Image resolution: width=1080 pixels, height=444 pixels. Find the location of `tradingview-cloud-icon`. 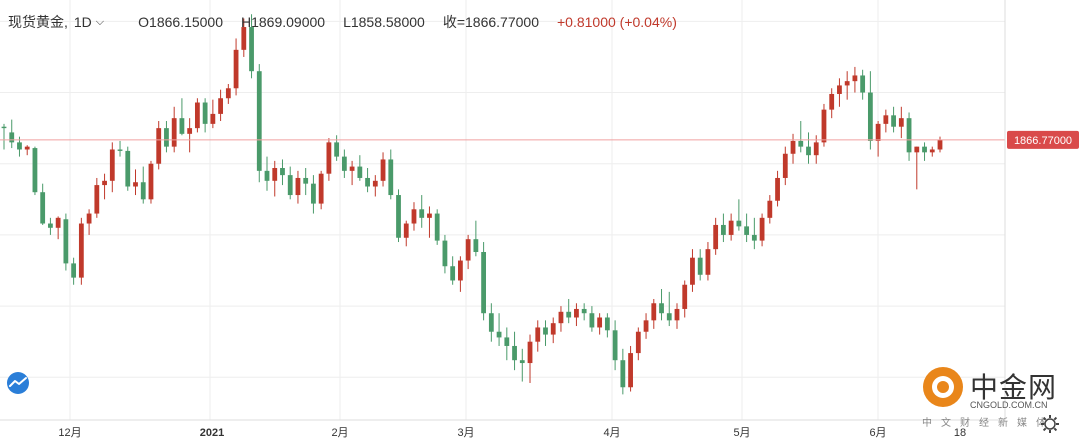

tradingview-cloud-icon is located at coordinates (18, 383).